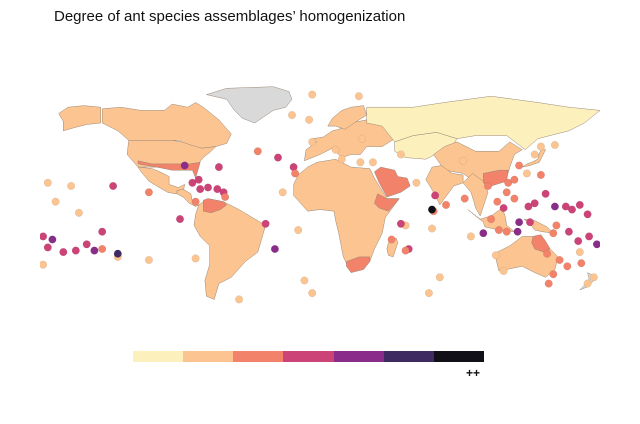 The image size is (640, 424). I want to click on legend-max-label: ++, so click(473, 373).